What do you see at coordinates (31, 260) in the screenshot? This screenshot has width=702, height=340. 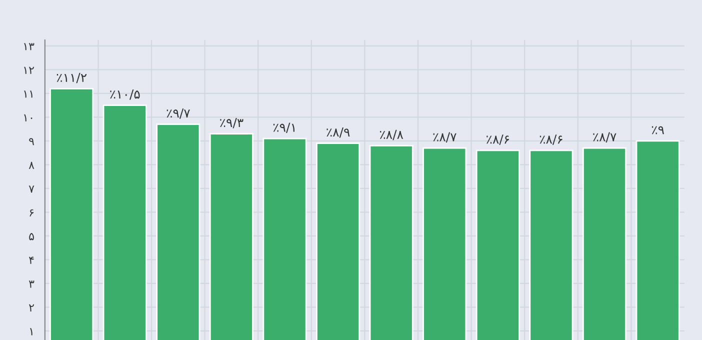 I see `y-tick-label: ۴` at bounding box center [31, 260].